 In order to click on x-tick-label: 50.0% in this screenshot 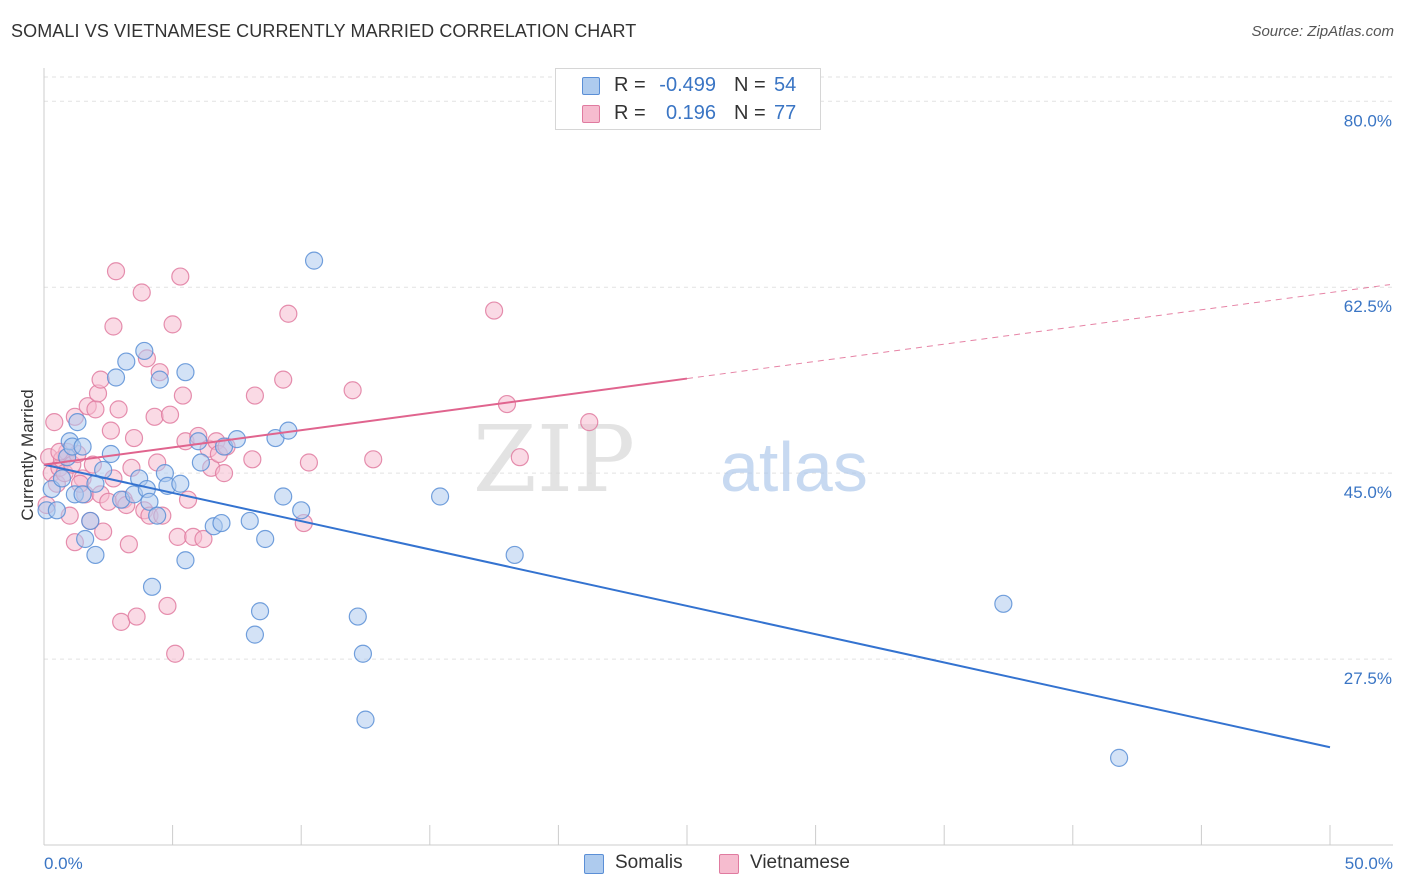, I will do `click(1369, 863)`.